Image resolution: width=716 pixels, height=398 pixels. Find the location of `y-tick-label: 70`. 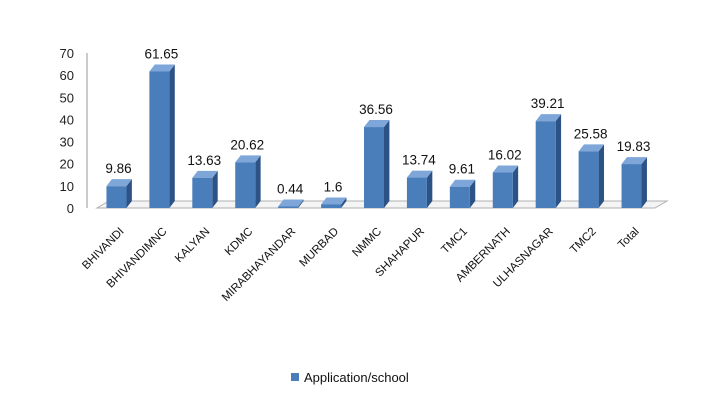

y-tick-label: 70 is located at coordinates (67, 53).